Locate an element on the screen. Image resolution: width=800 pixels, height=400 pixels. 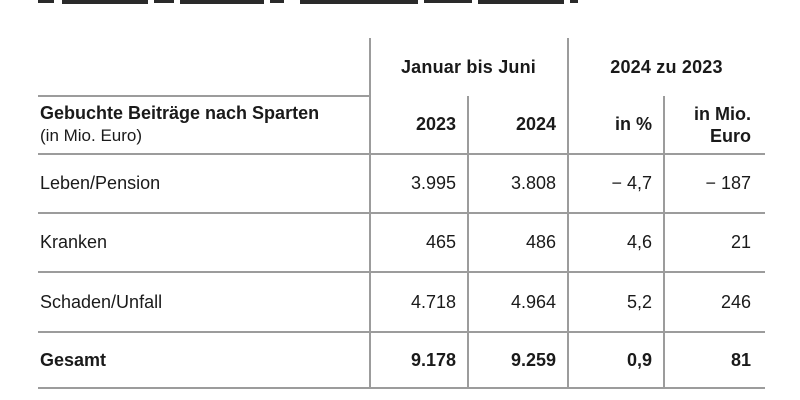
value-2024: 3.808 is located at coordinates (533, 183).